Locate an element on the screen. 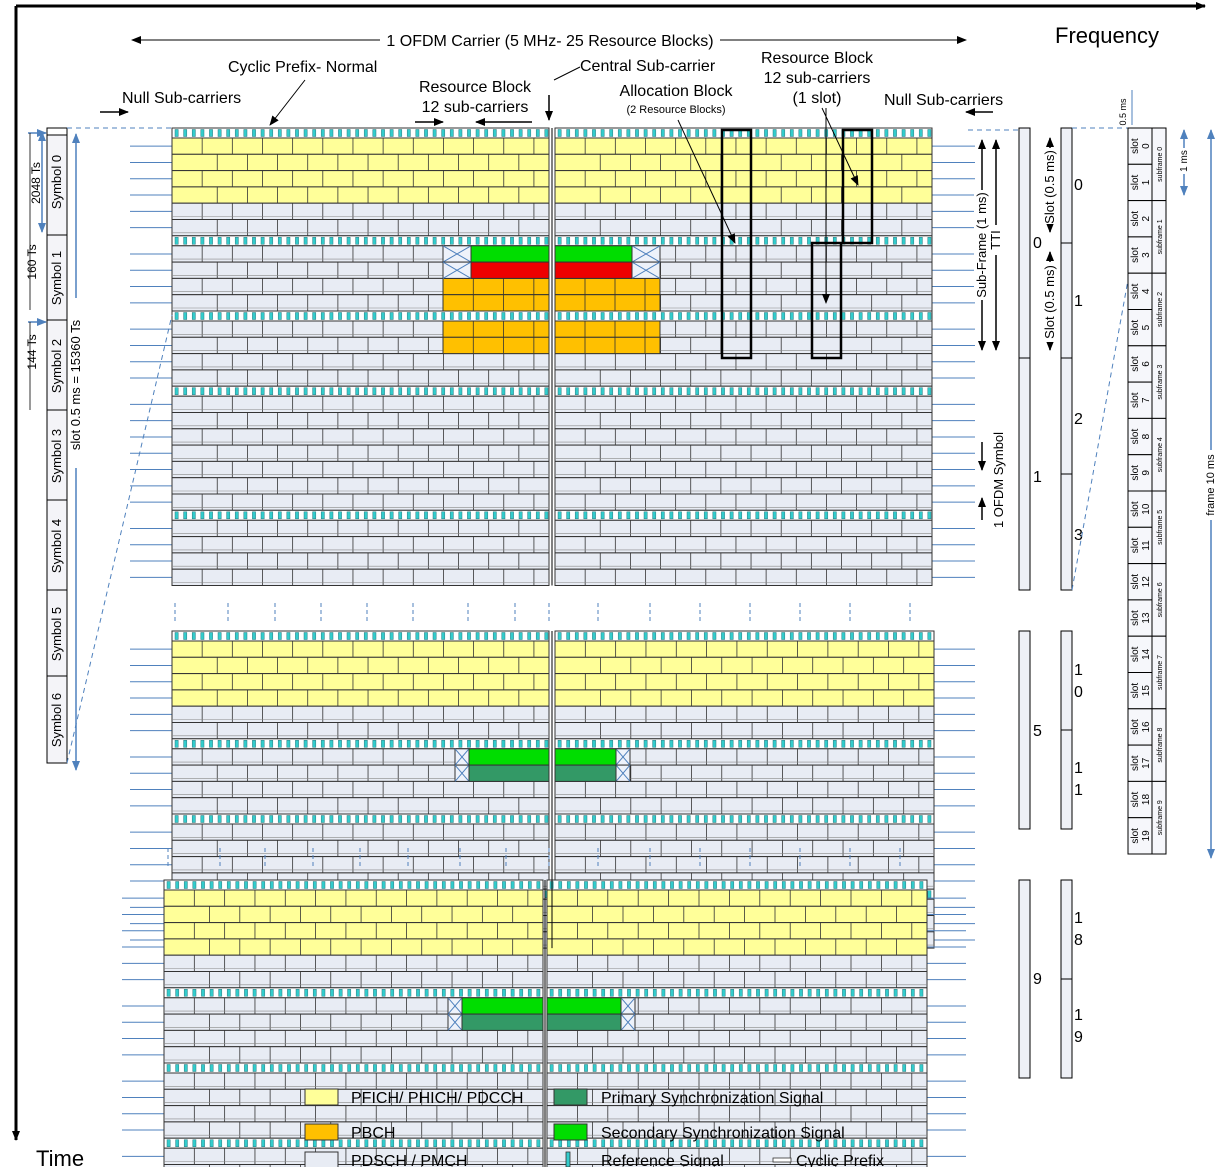  legend-pdcch: PFICH/ PHICH/ PDCCH is located at coordinates (437, 1098).